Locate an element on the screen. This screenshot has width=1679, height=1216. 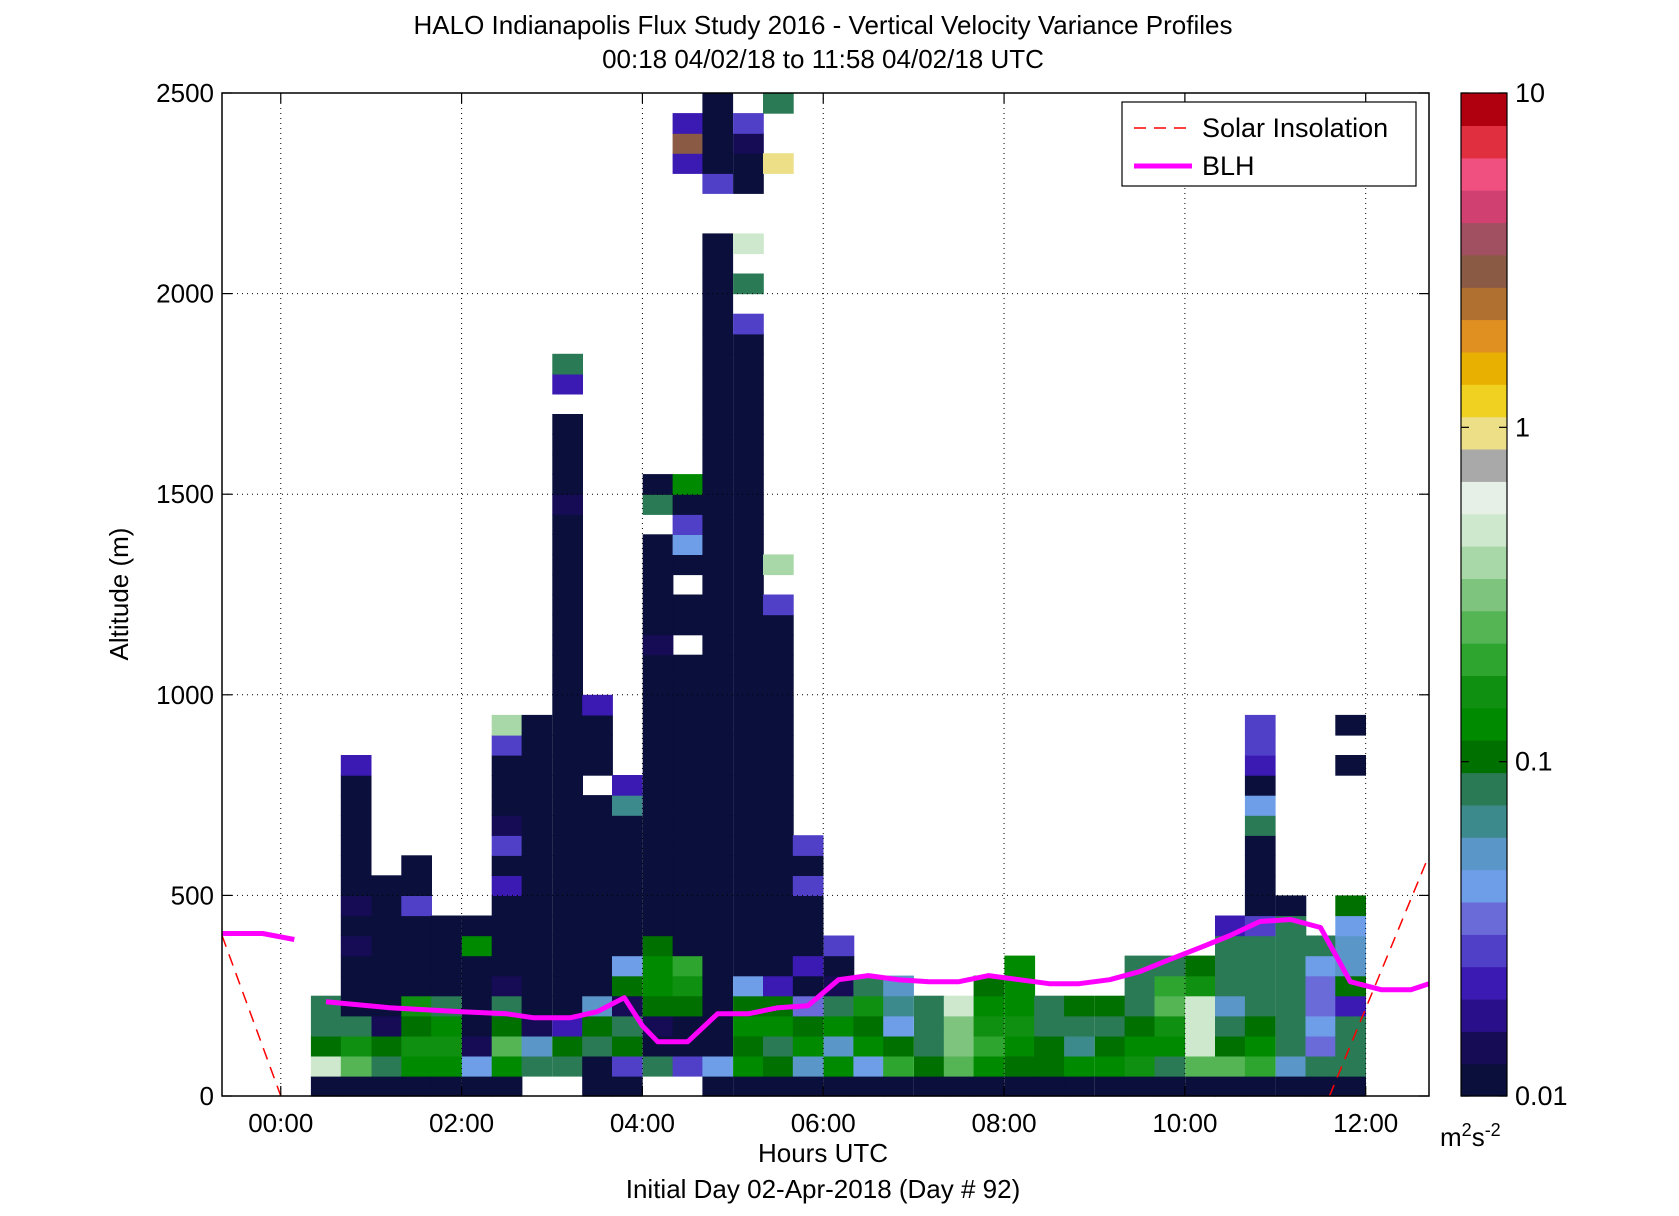
colorbar-tick-label: 0.01 is located at coordinates (1541, 1096).